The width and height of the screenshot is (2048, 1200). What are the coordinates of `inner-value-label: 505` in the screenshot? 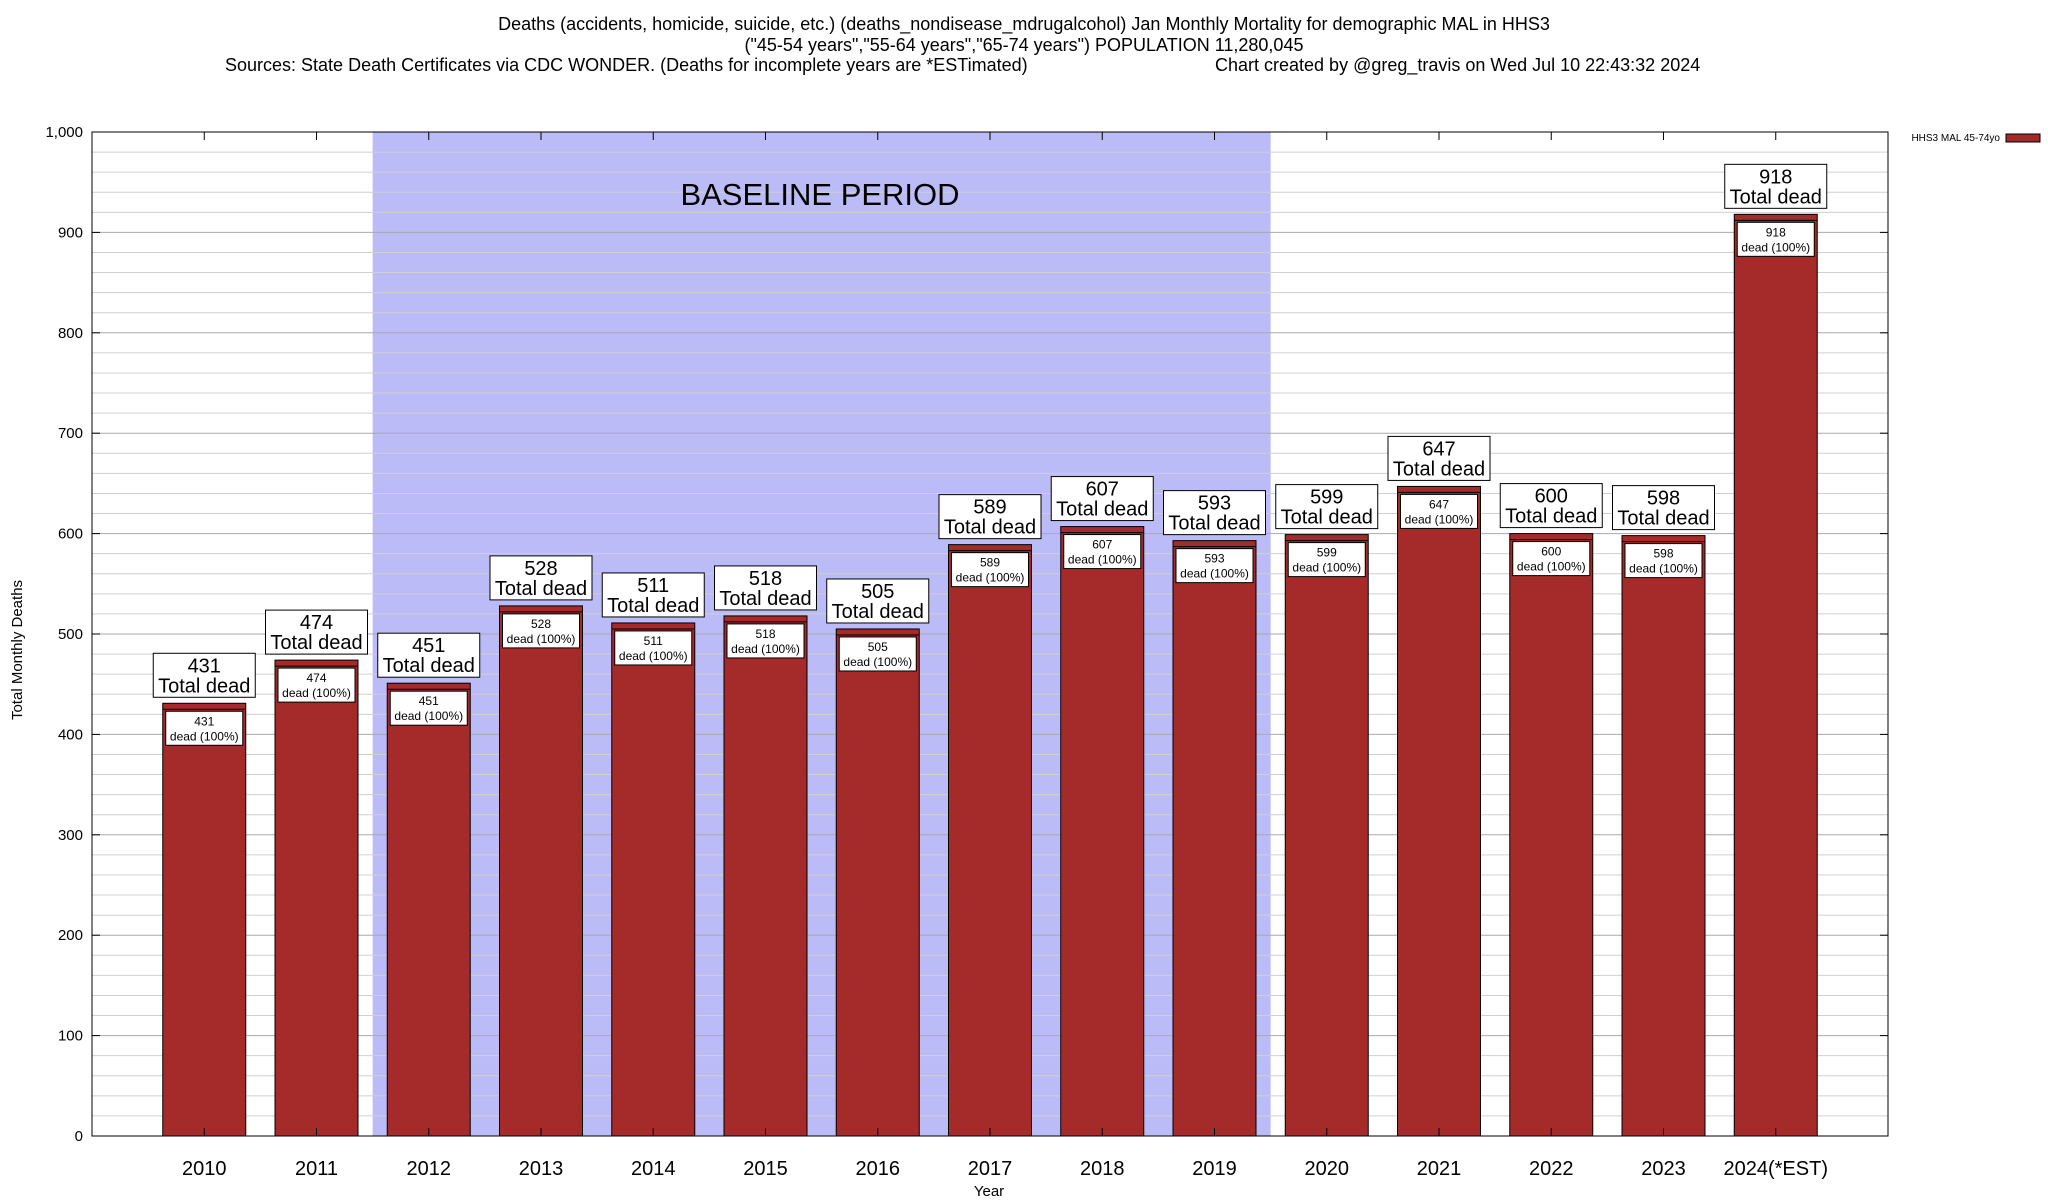 It's located at (878, 647).